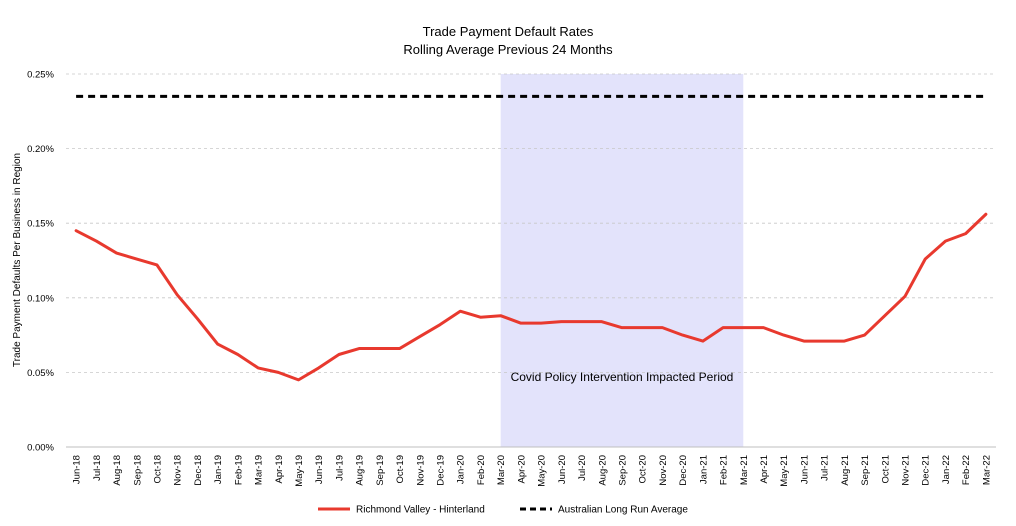  Describe the element at coordinates (441, 470) in the screenshot. I see `x-tick-label: Dec-19` at that location.